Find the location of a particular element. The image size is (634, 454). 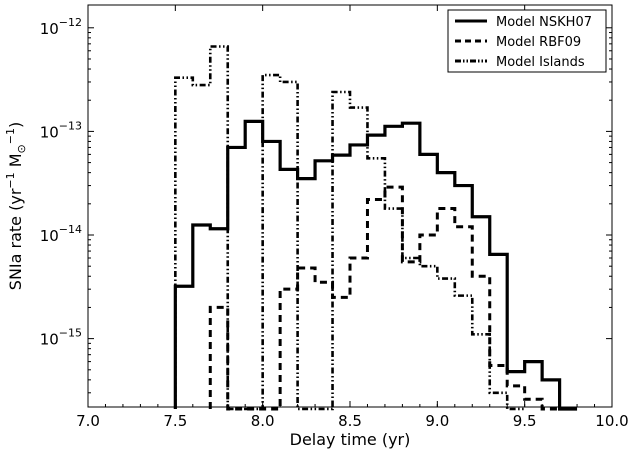

x-axis-title: Delay time (yr) is located at coordinates (350, 439).